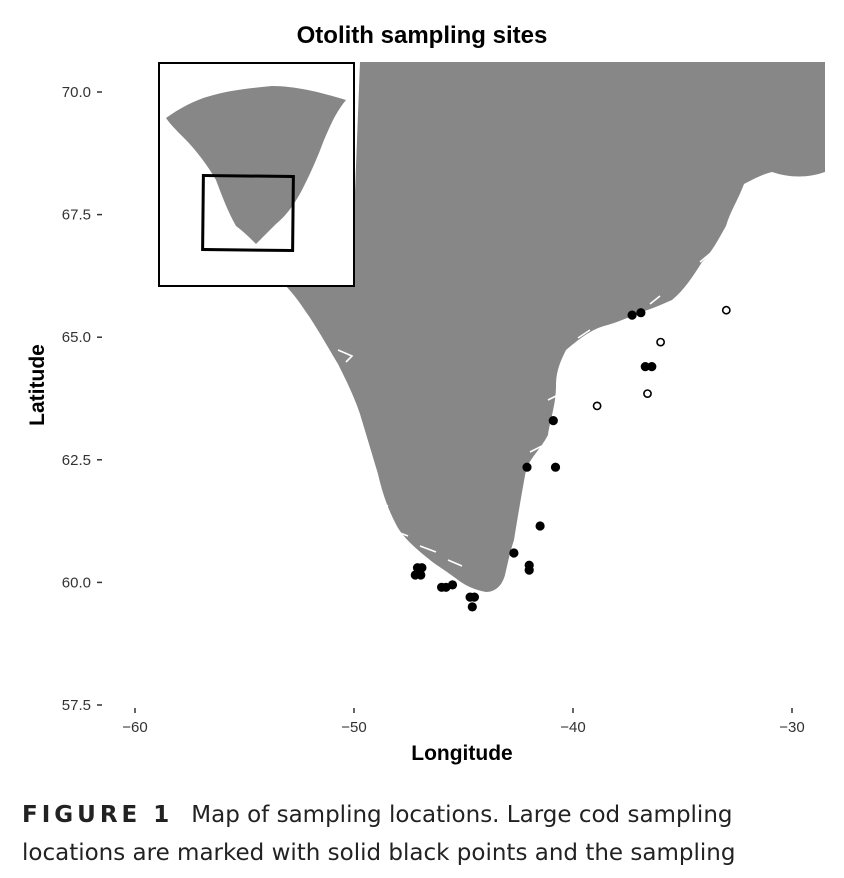 The image size is (844, 878). I want to click on caption-label: FIGURE 1, so click(98, 815).